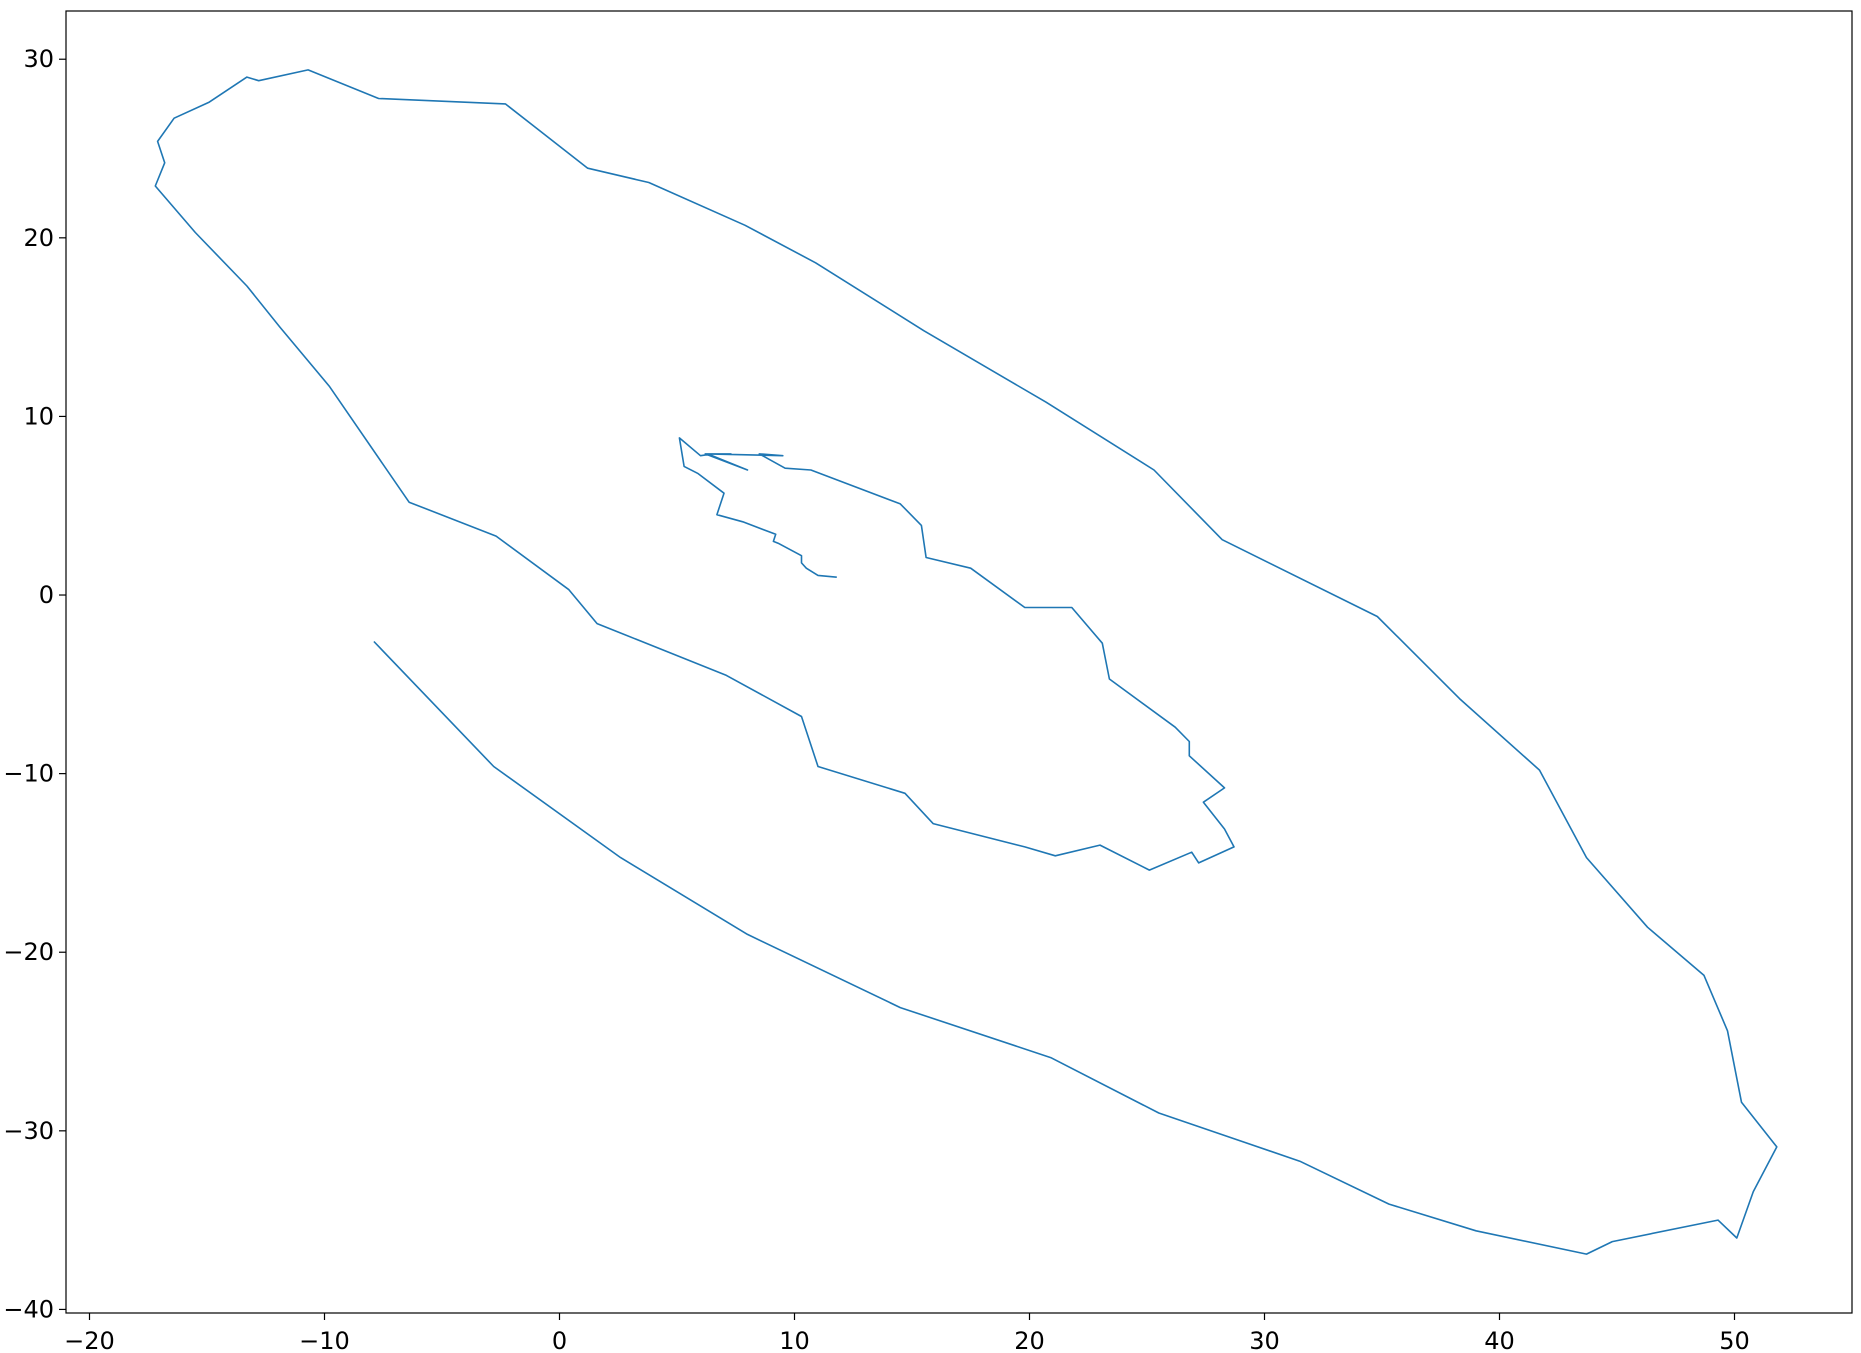 The width and height of the screenshot is (1861, 1353). Describe the element at coordinates (38, 416) in the screenshot. I see `y-tick-label: 10` at that location.